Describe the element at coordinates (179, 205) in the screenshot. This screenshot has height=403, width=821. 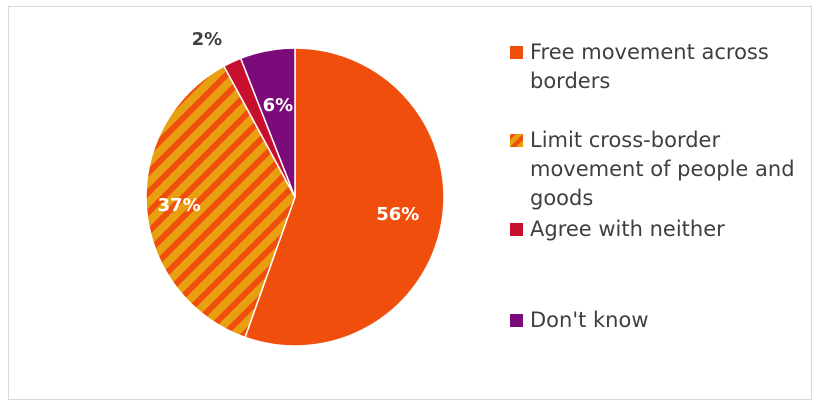
I see `pie-data-label-1: 37%` at that location.